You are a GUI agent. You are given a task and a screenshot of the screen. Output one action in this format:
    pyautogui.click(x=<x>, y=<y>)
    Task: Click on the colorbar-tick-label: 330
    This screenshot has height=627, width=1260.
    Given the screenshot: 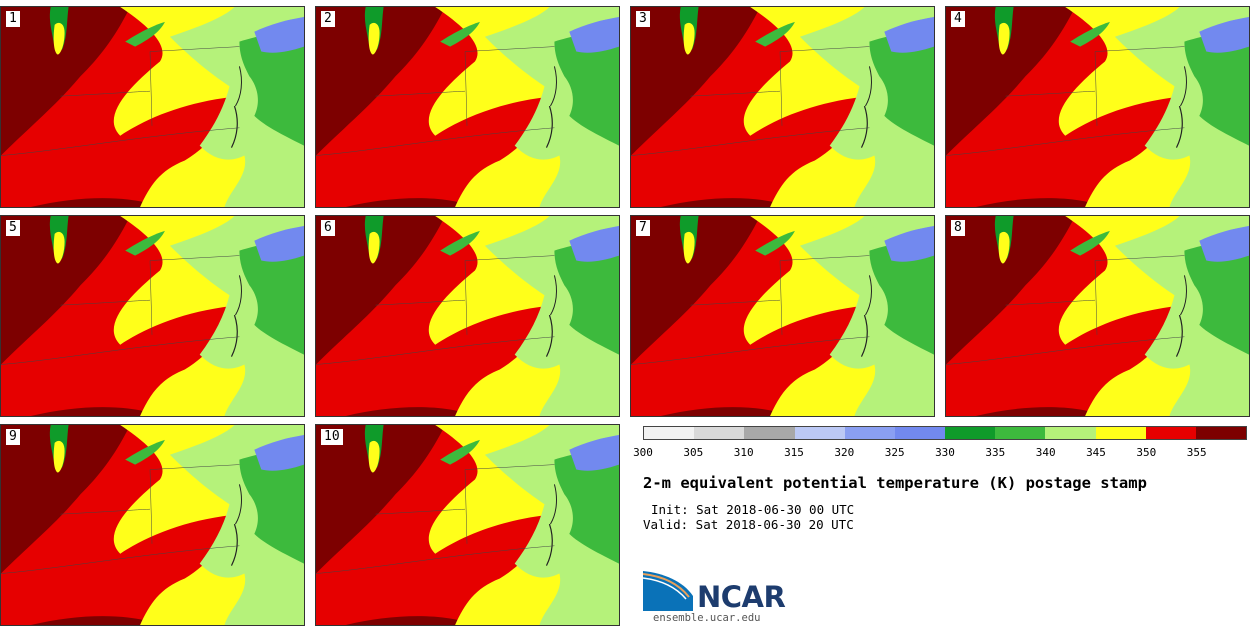 What is the action you would take?
    pyautogui.click(x=945, y=452)
    